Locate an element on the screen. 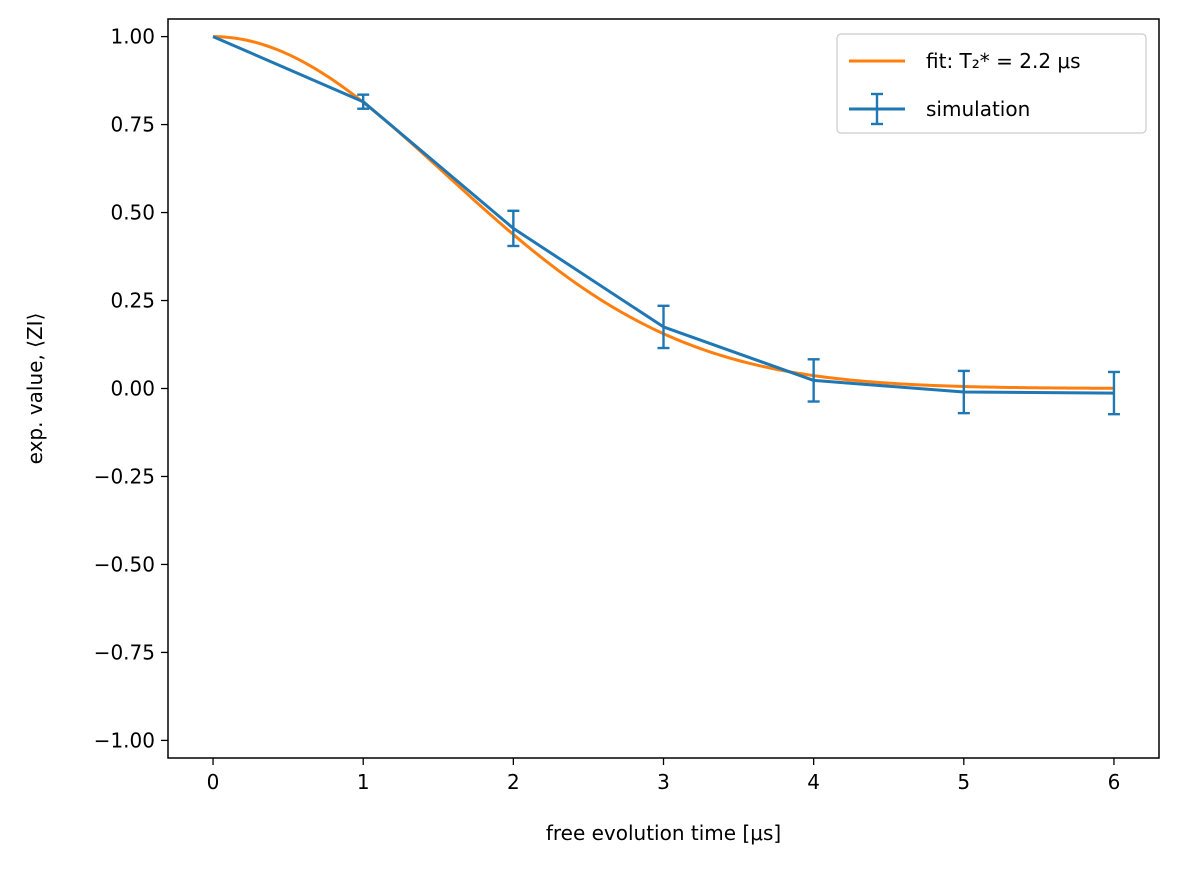  legend-box is located at coordinates (991, 83).